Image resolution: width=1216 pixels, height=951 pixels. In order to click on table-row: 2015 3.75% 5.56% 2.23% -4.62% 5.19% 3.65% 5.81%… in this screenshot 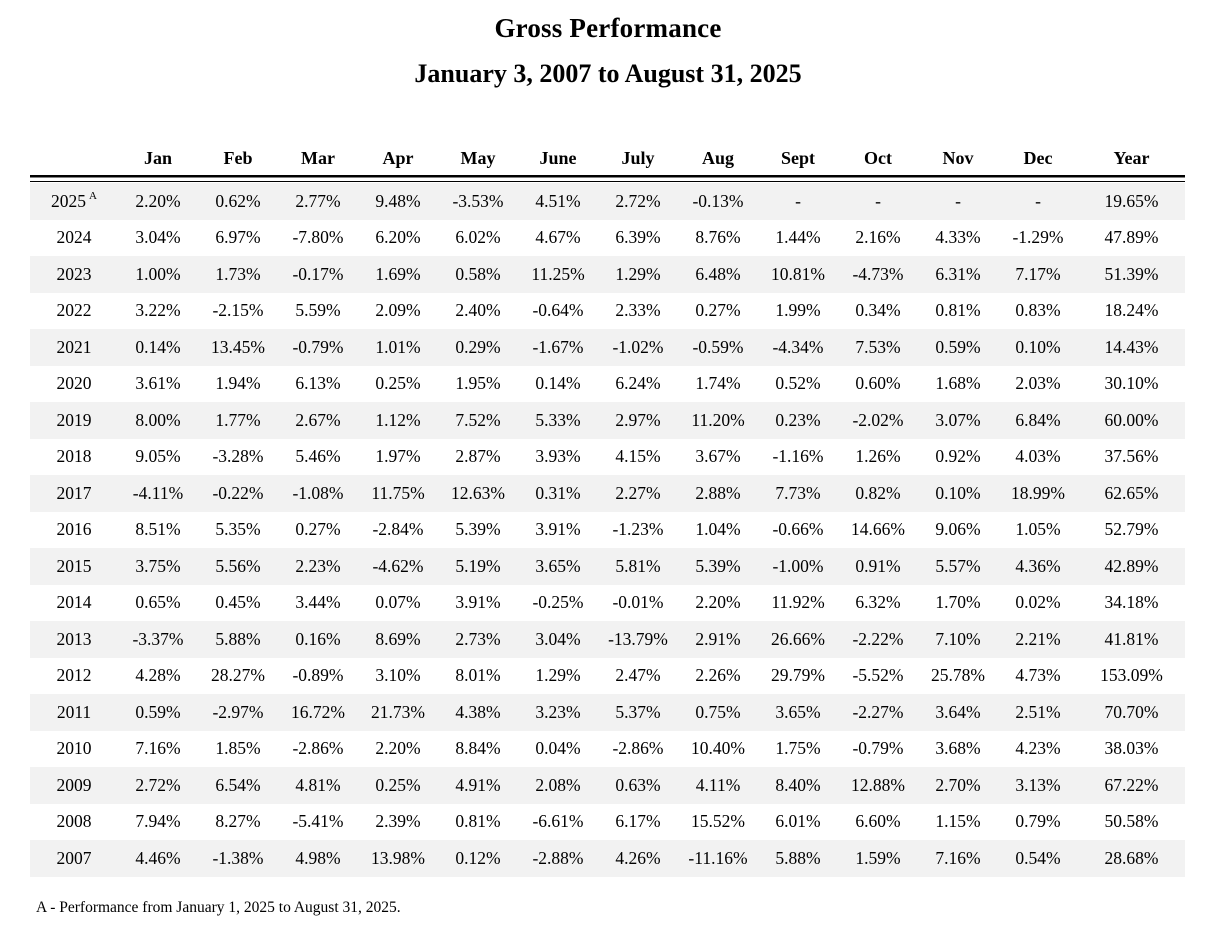, I will do `click(607, 566)`.